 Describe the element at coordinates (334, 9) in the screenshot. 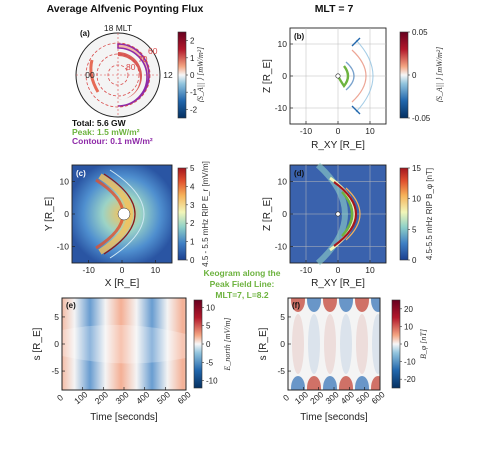

I see `panel-b-title: MLT = 7` at that location.